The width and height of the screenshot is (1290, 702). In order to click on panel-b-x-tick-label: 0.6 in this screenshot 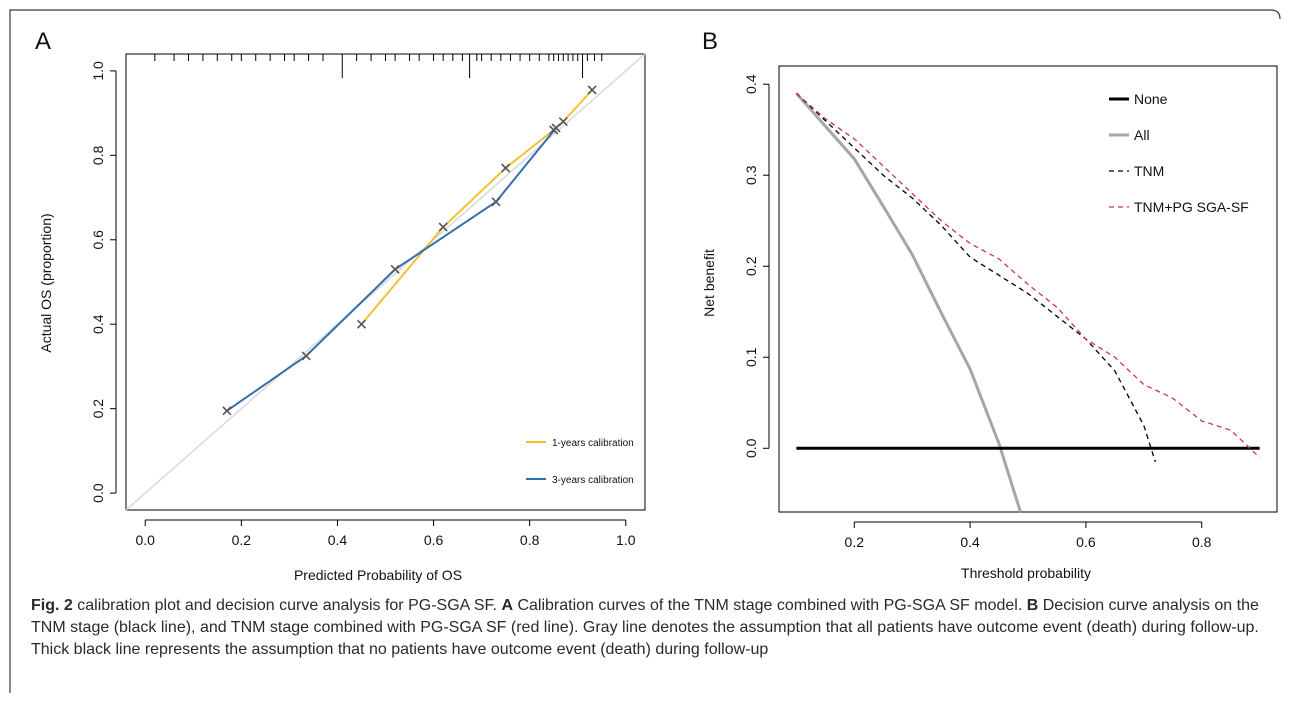, I will do `click(1086, 542)`.